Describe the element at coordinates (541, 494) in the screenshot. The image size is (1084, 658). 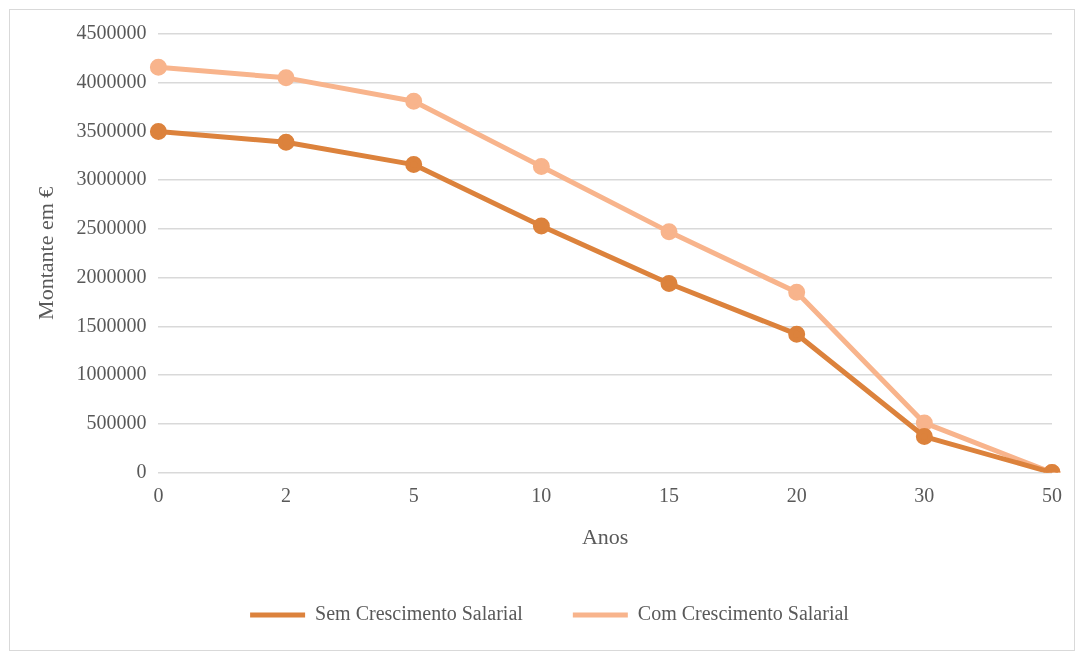
I see `x-tick-label: 10` at that location.